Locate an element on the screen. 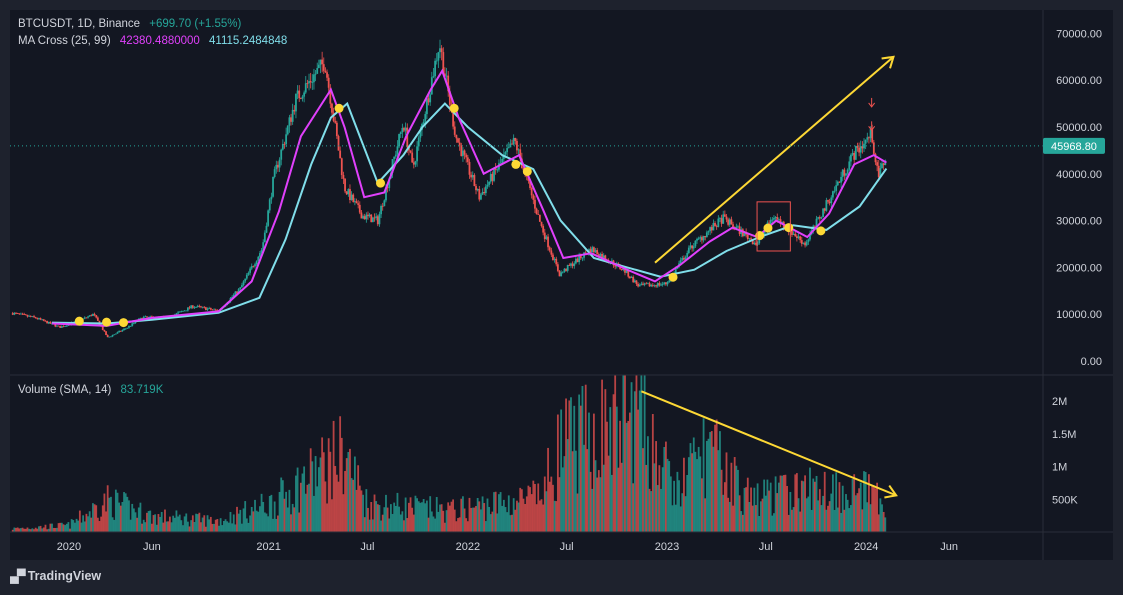 Image resolution: width=1123 pixels, height=595 pixels. tradingview-logo: ▄▀ TradingView is located at coordinates (55, 576).